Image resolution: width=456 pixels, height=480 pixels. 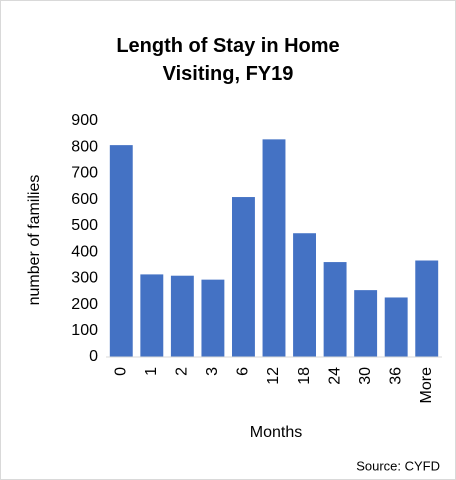 What do you see at coordinates (84, 278) in the screenshot?
I see `y-tick-label: 300` at bounding box center [84, 278].